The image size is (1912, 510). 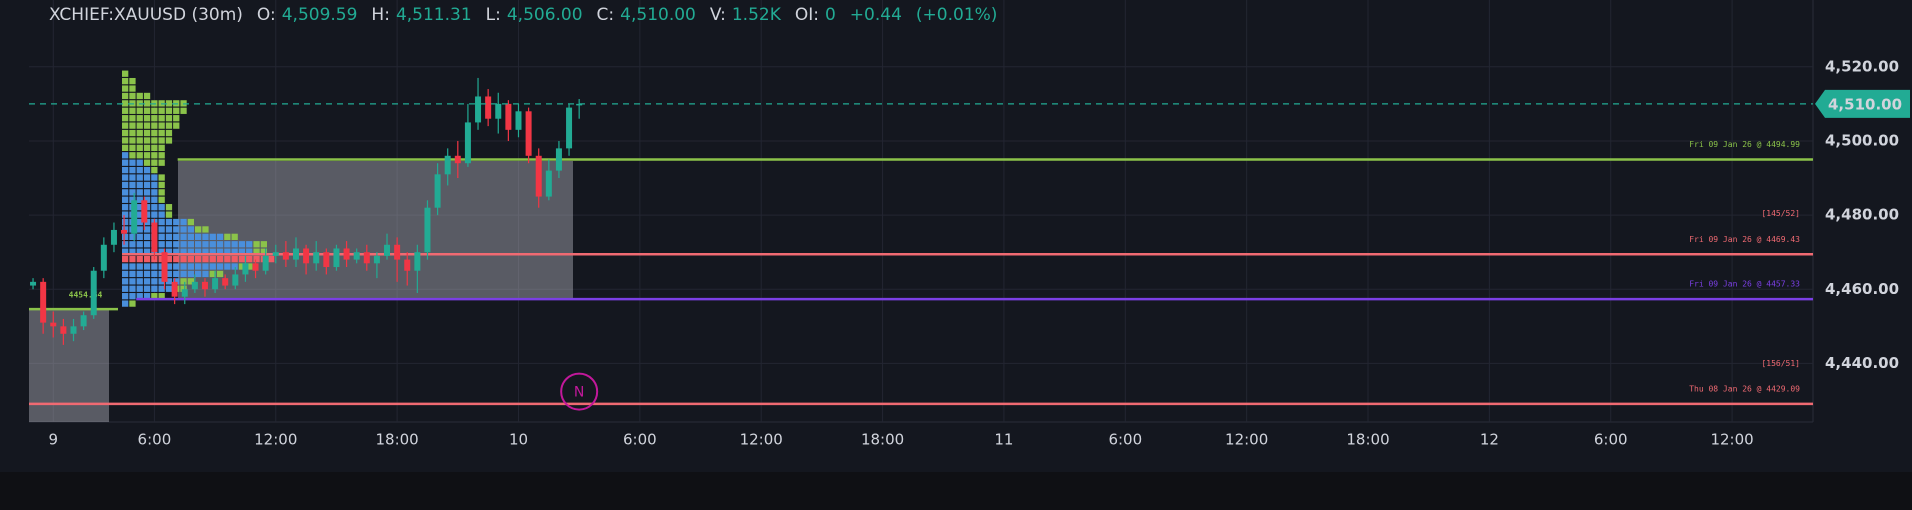 What do you see at coordinates (1489, 440) in the screenshot?
I see `x-tick-label: 12` at bounding box center [1489, 440].